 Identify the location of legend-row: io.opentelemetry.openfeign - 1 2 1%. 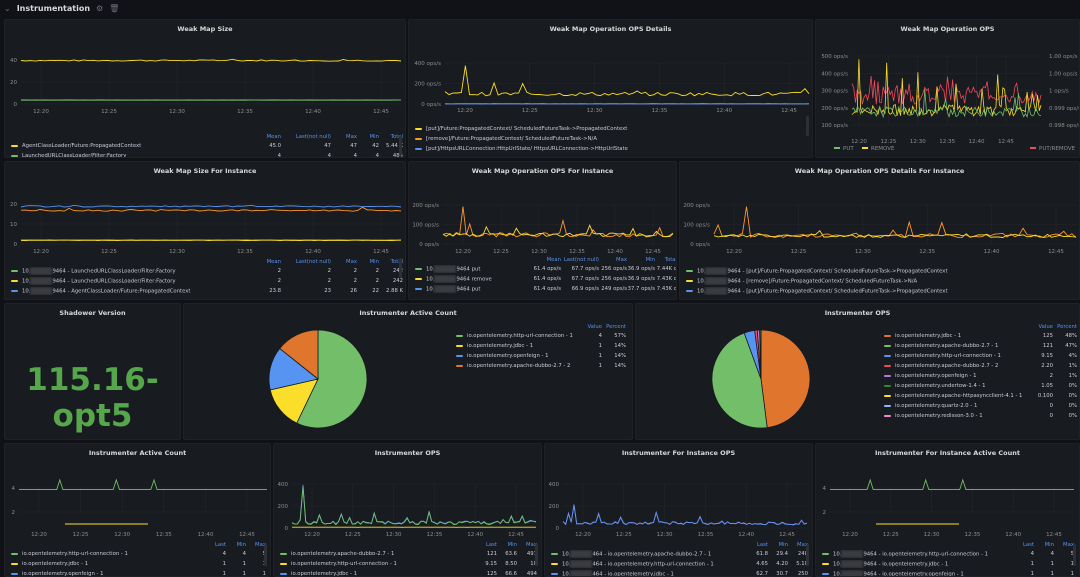
(980, 376).